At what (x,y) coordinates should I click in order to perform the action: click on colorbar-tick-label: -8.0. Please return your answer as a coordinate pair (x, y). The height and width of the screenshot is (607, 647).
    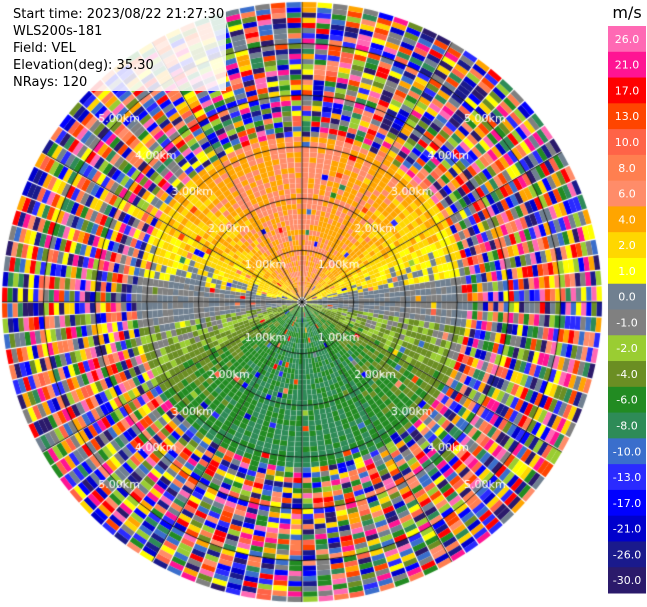
    Looking at the image, I should click on (626, 425).